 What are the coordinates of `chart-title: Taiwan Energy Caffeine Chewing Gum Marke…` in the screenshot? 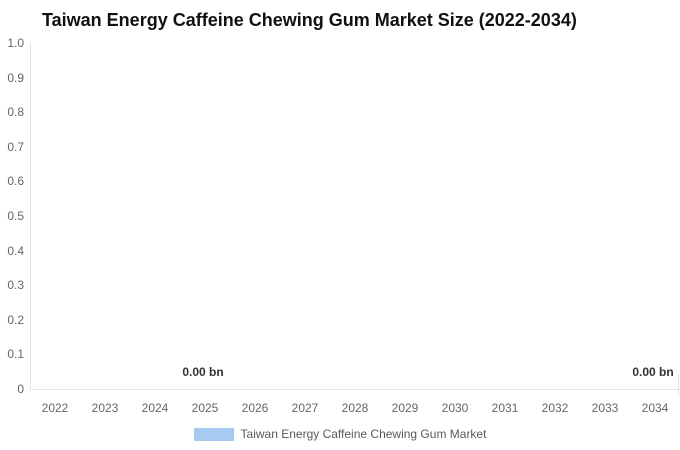 It's located at (309, 20).